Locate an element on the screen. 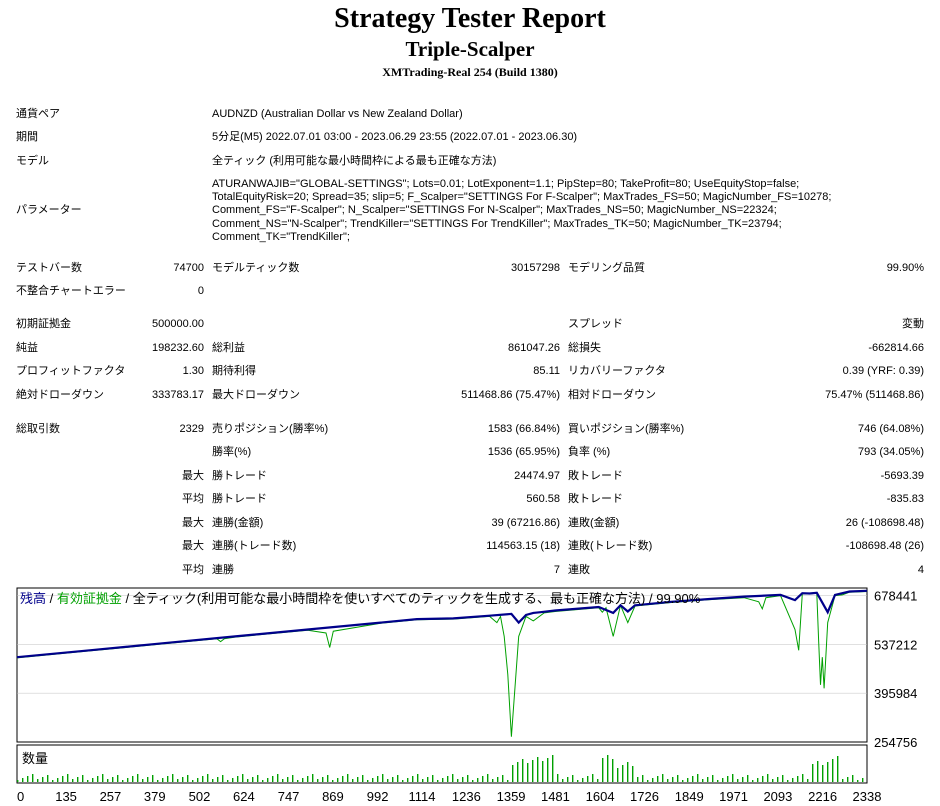 The height and width of the screenshot is (806, 940). avg-loss-label: 敗トレード is located at coordinates (595, 499).